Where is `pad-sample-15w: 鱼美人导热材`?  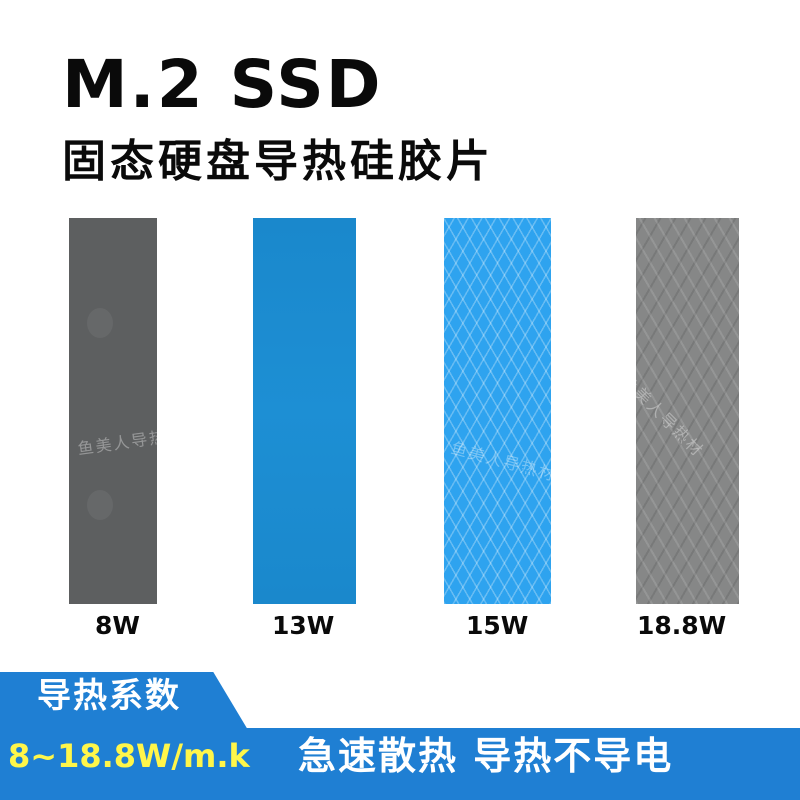
pad-sample-15w: 鱼美人导热材 is located at coordinates (497, 411).